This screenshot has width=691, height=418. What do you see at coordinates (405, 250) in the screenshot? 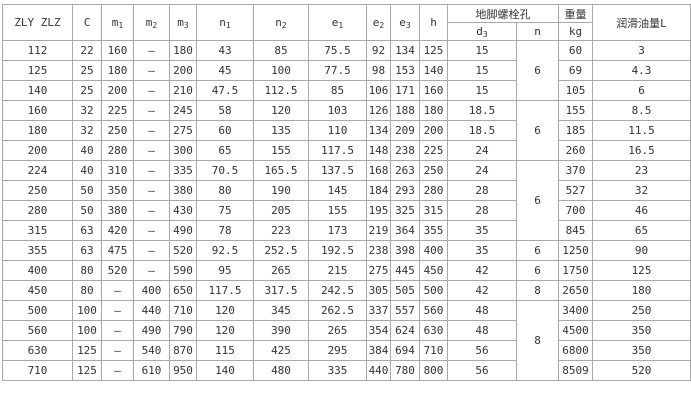
I see `table-cell: 398` at bounding box center [405, 250].